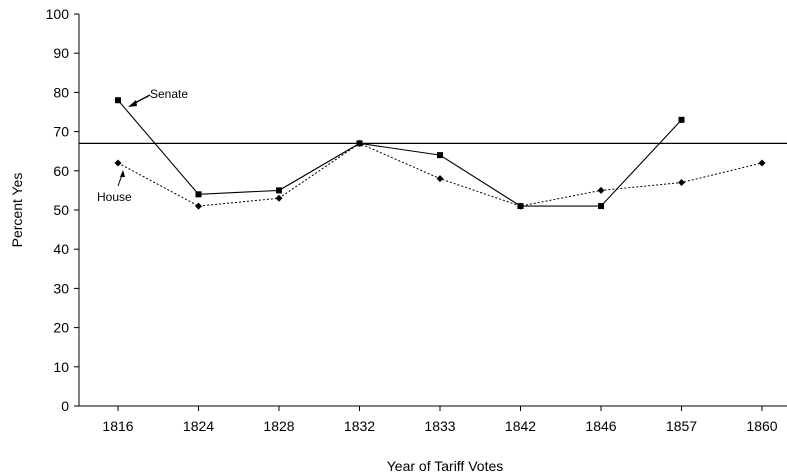  I want to click on y-tick-label: 0, so click(65, 406).